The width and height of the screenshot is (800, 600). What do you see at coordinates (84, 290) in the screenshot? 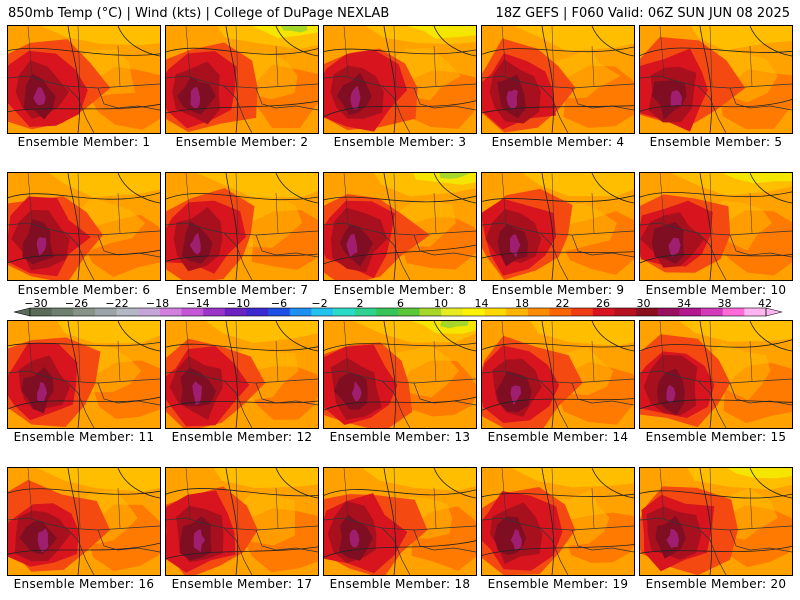
I see `ensemble-member-label: Ensemble Member: 6` at bounding box center [84, 290].